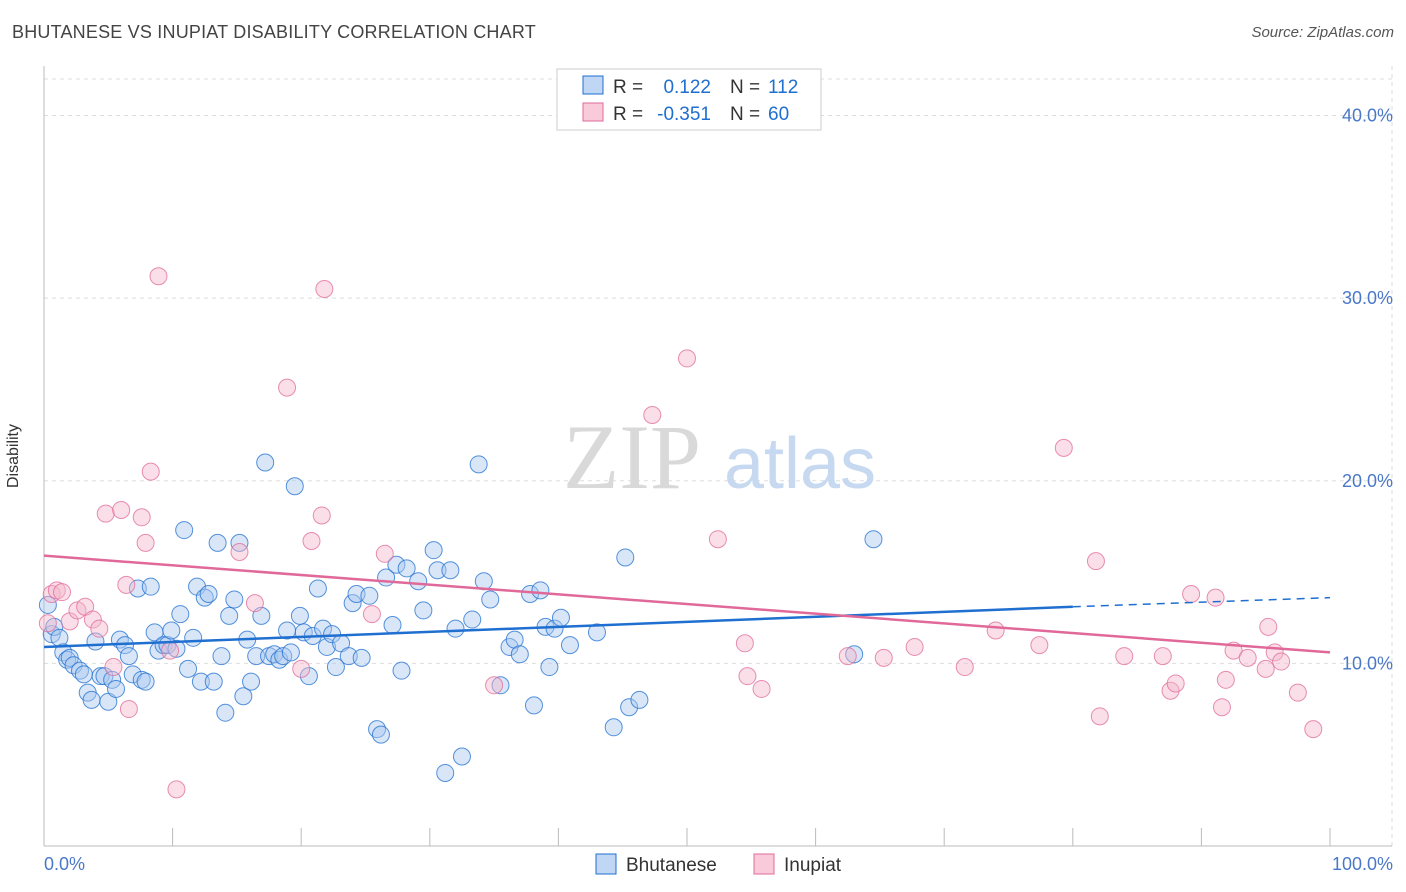  I want to click on stats-r-label-bhutanese: R =, so click(628, 87).